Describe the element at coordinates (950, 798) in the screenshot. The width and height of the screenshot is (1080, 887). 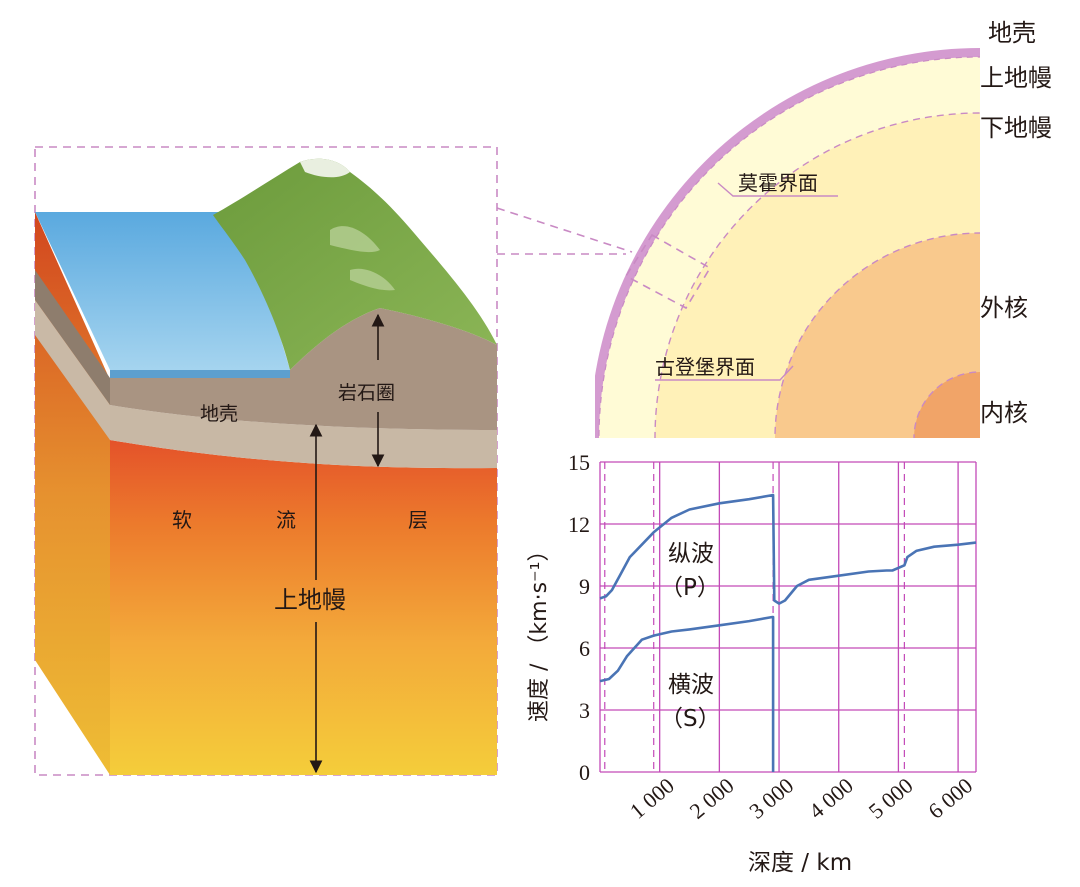
I see `x-tick-label-5: 6 000` at that location.